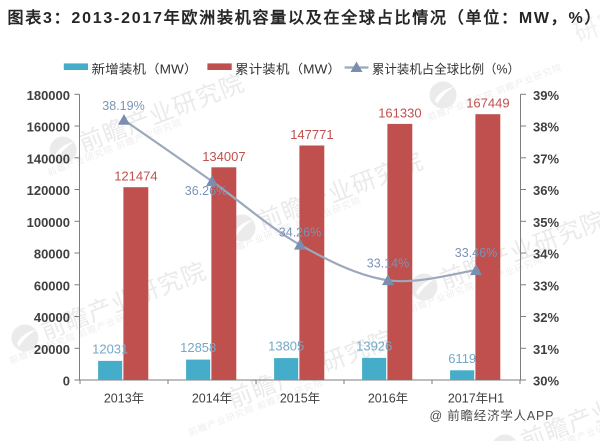 The width and height of the screenshot is (600, 446). I want to click on svg-text: 累计装机占全球比例（%）, so click(446, 69).